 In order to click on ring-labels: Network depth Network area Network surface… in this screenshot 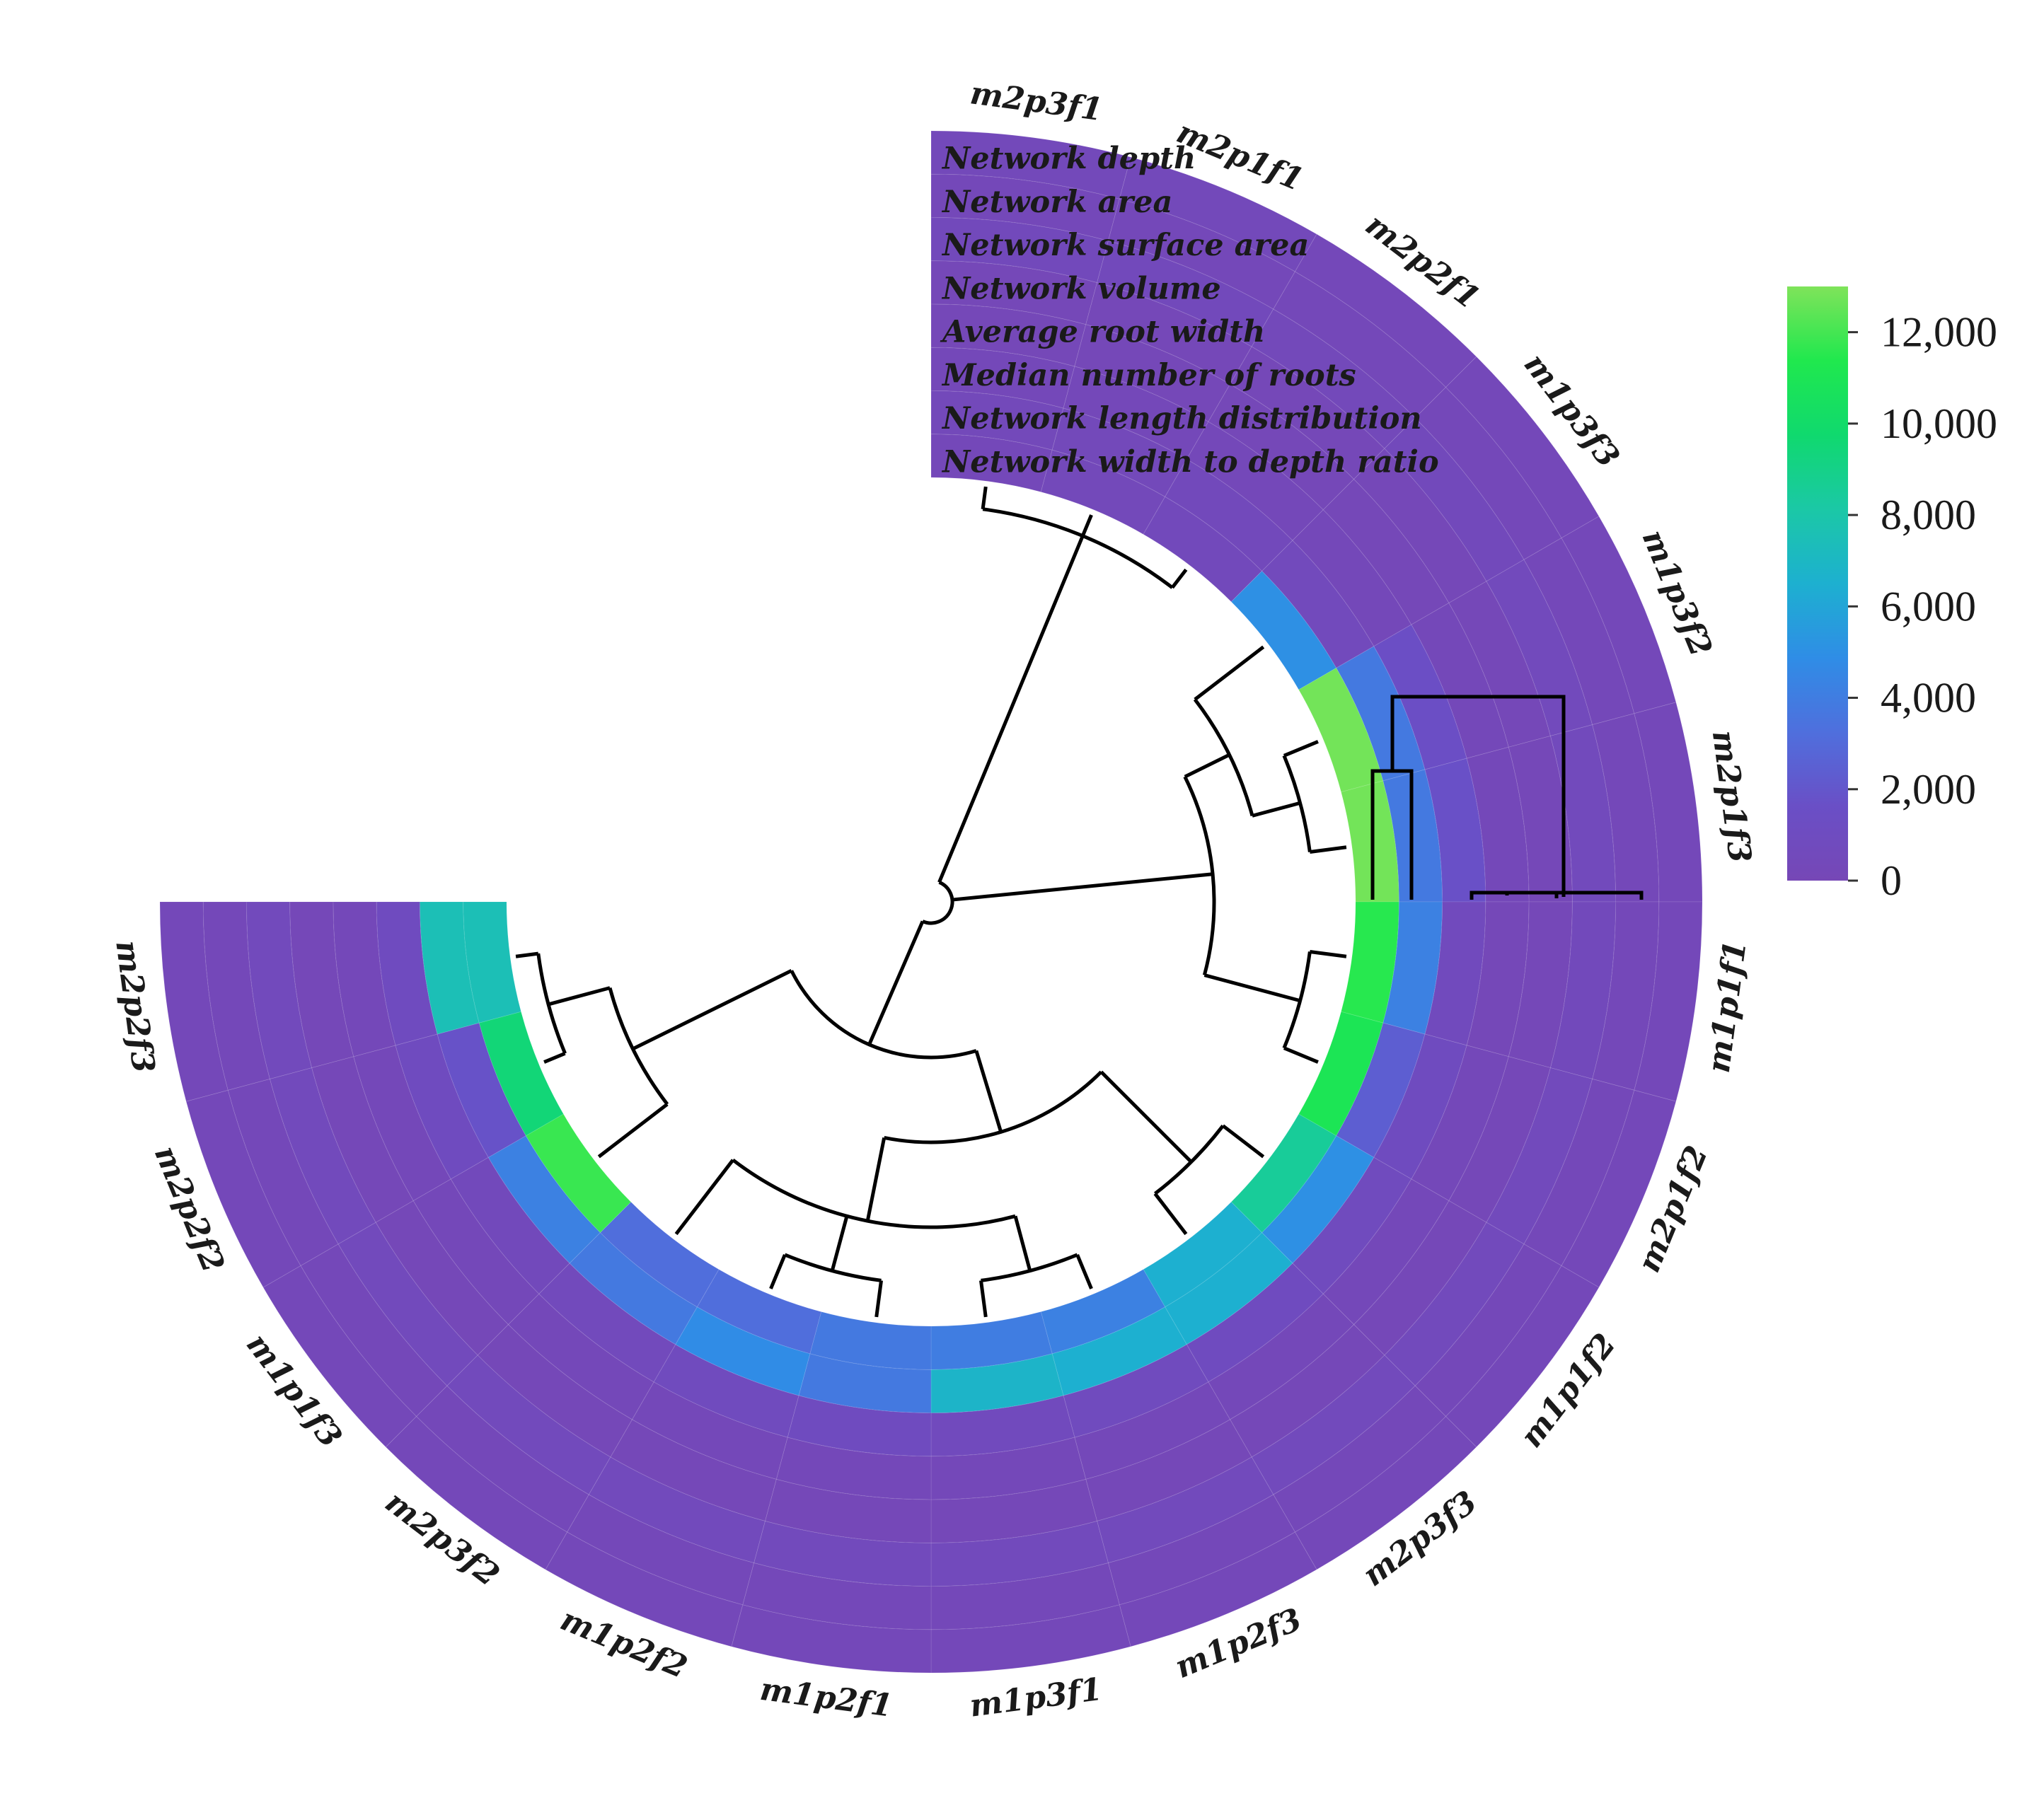, I will do `click(1189, 310)`.